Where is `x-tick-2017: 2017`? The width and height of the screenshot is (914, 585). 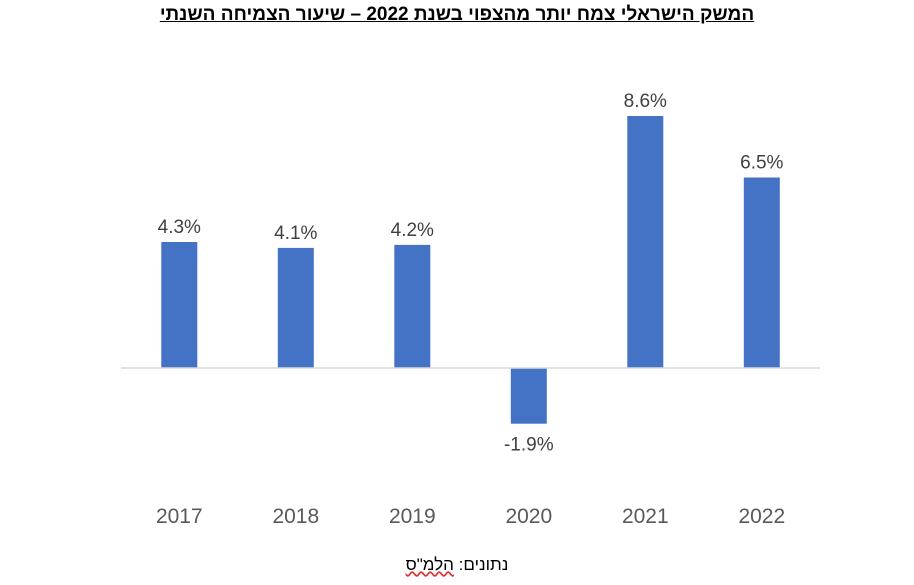 x-tick-2017: 2017 is located at coordinates (179, 516).